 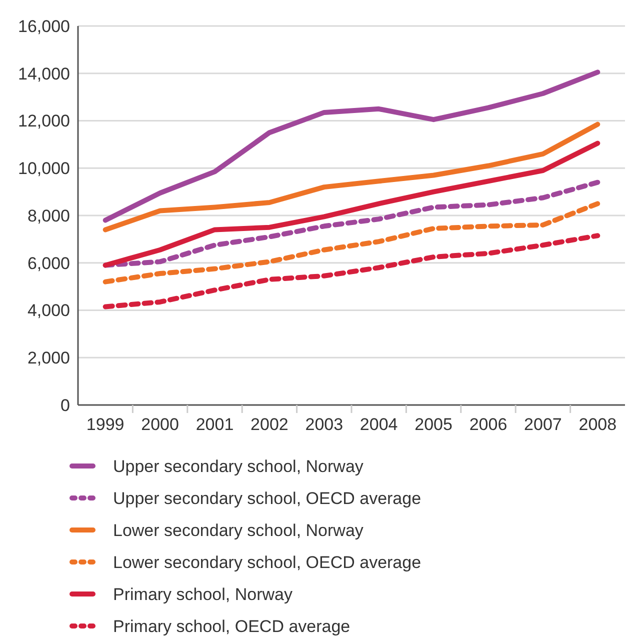 What do you see at coordinates (44, 26) in the screenshot?
I see `y-tick-label: 16,000` at bounding box center [44, 26].